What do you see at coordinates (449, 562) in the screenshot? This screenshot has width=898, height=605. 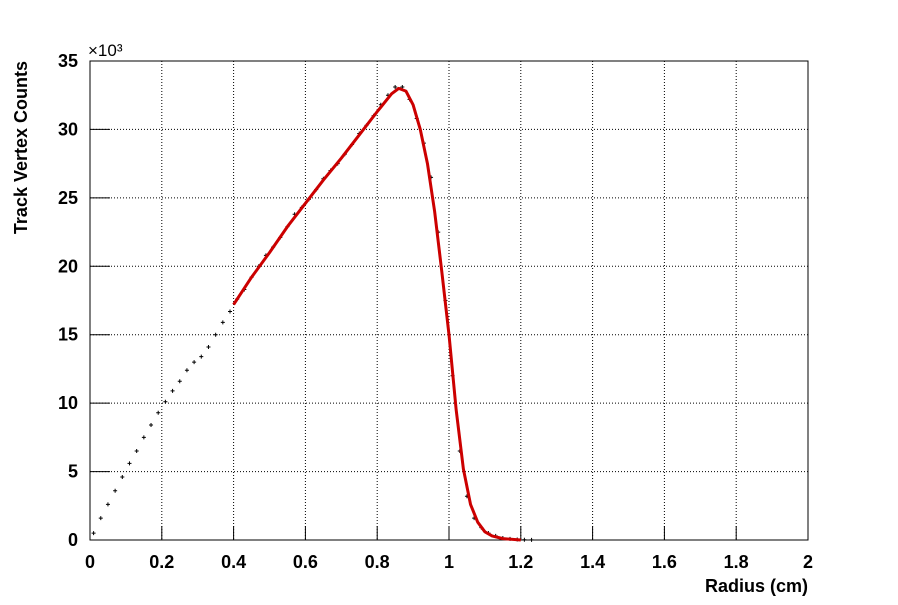 I see `x-tick-label: 1` at bounding box center [449, 562].